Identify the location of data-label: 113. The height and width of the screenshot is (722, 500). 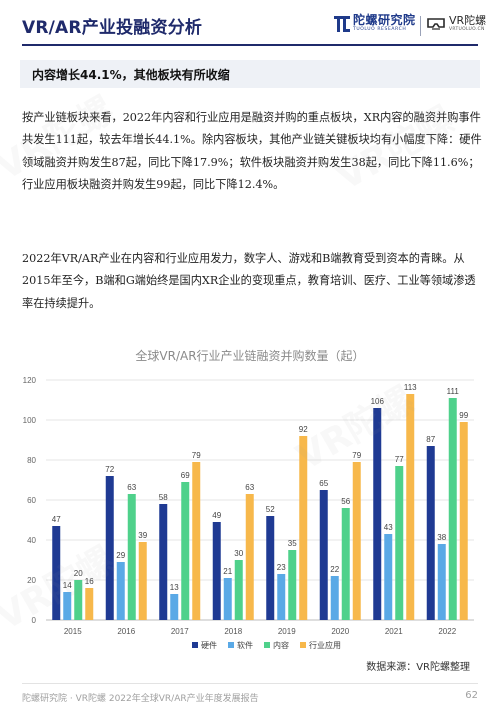
(410, 387).